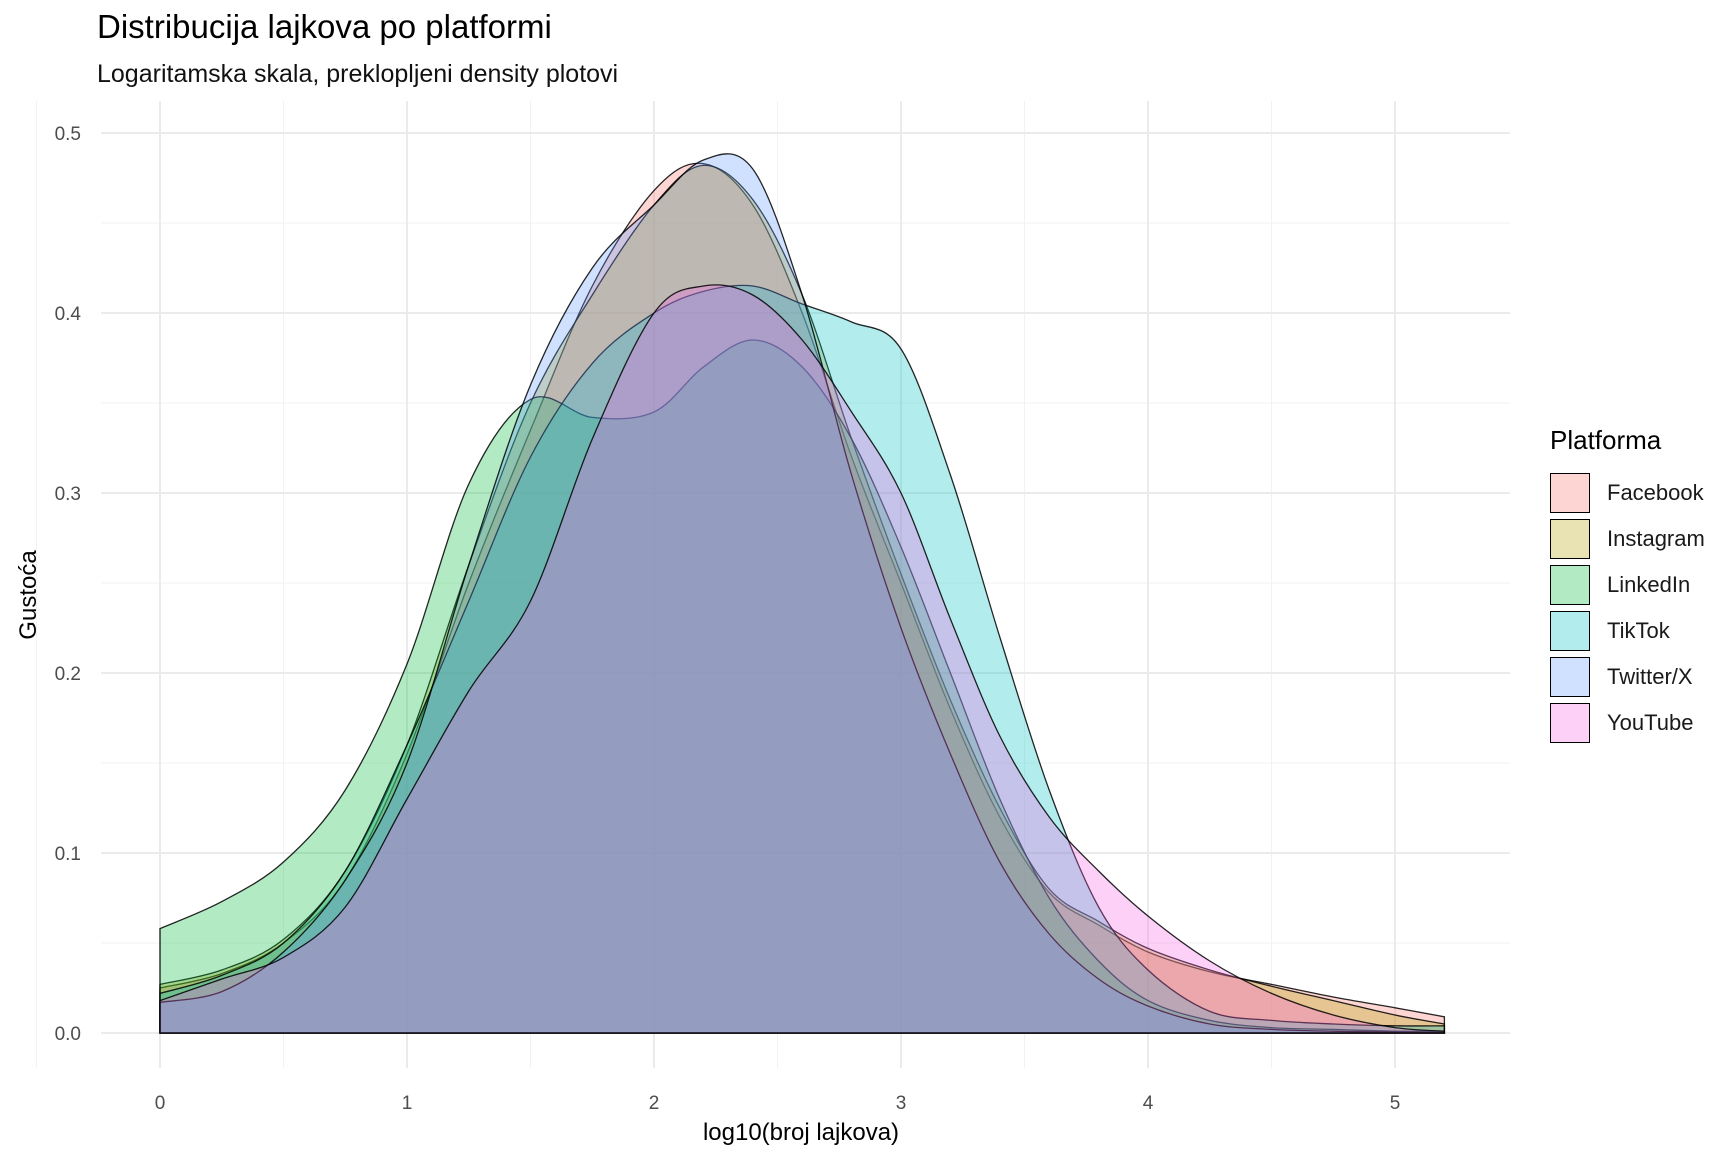  I want to click on legend-label: Facebook, so click(1655, 492).